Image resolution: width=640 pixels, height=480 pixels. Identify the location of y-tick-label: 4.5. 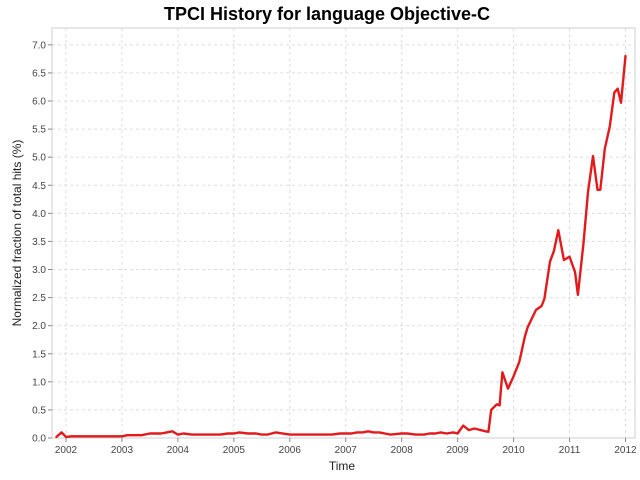
(39, 186).